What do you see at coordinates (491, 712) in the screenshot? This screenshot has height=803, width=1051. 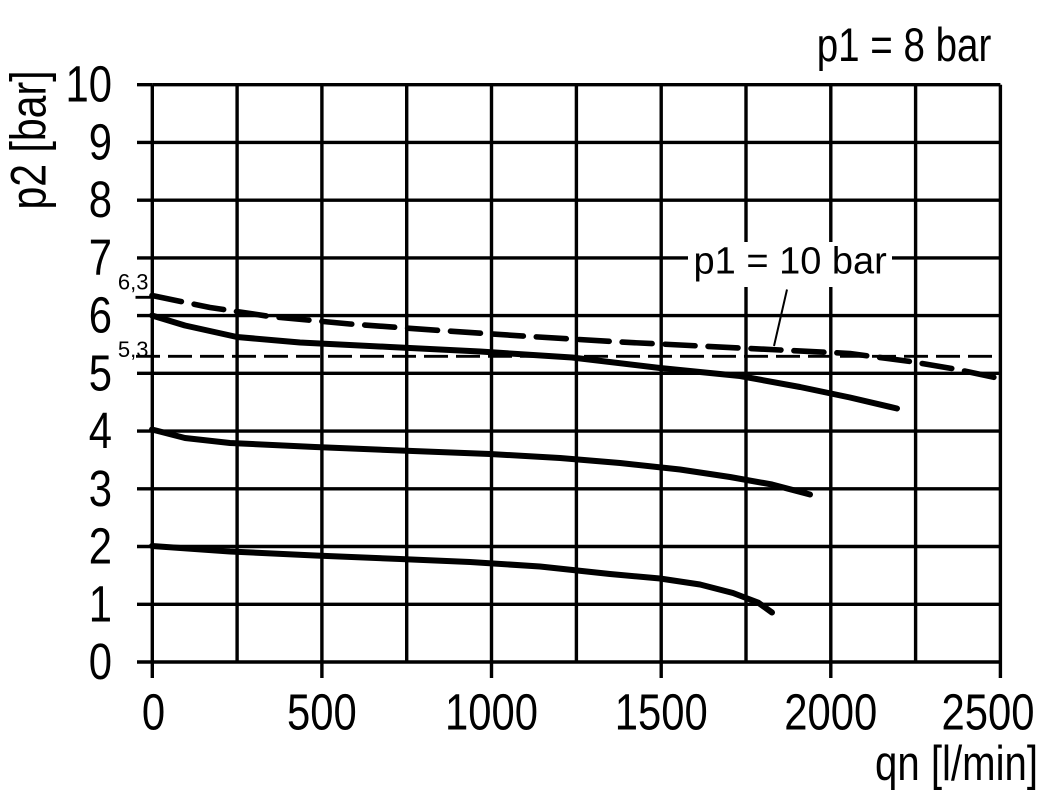 I see `svg-text: 1000` at bounding box center [491, 712].